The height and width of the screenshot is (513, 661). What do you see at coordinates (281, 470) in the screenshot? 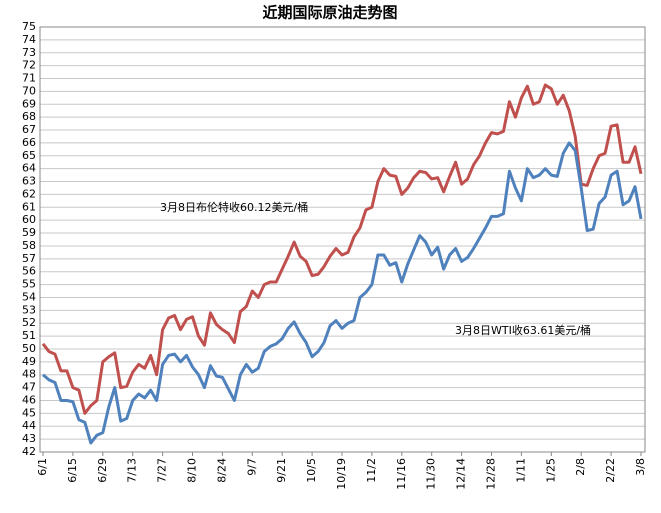
I see `x-tick-label: 9/21` at bounding box center [281, 470].